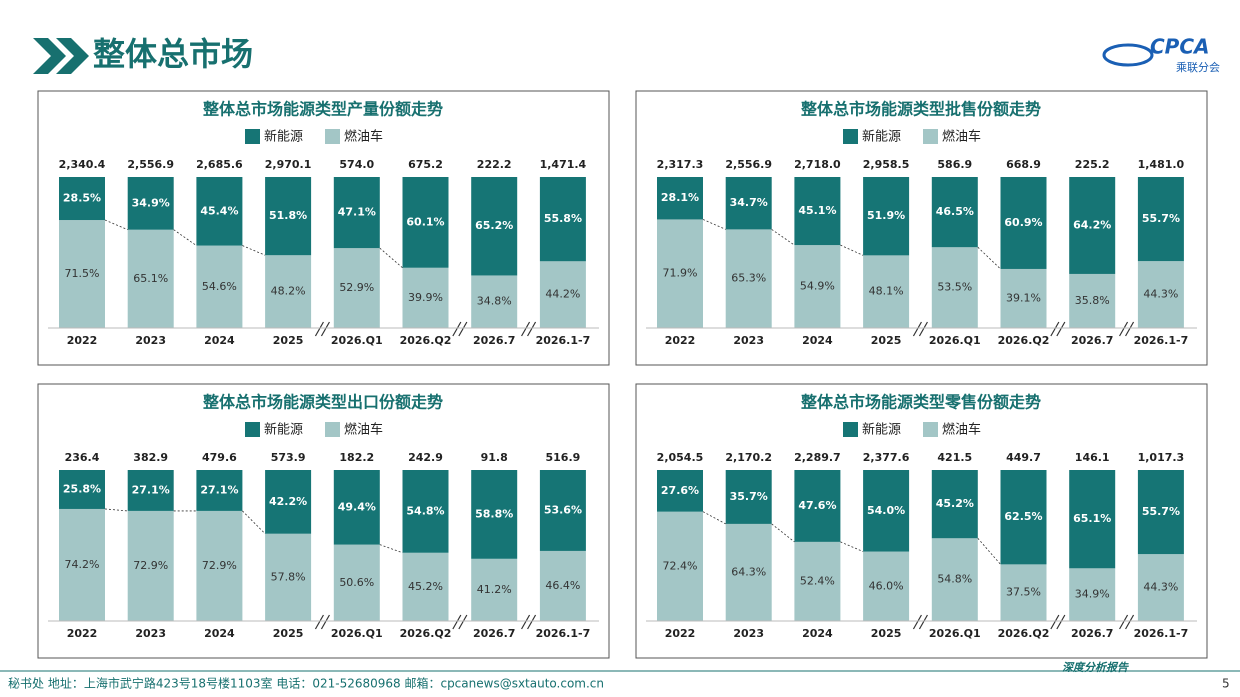 The height and width of the screenshot is (697, 1240). Describe the element at coordinates (563, 164) in the screenshot. I see `total-label: 1,471.4` at that location.